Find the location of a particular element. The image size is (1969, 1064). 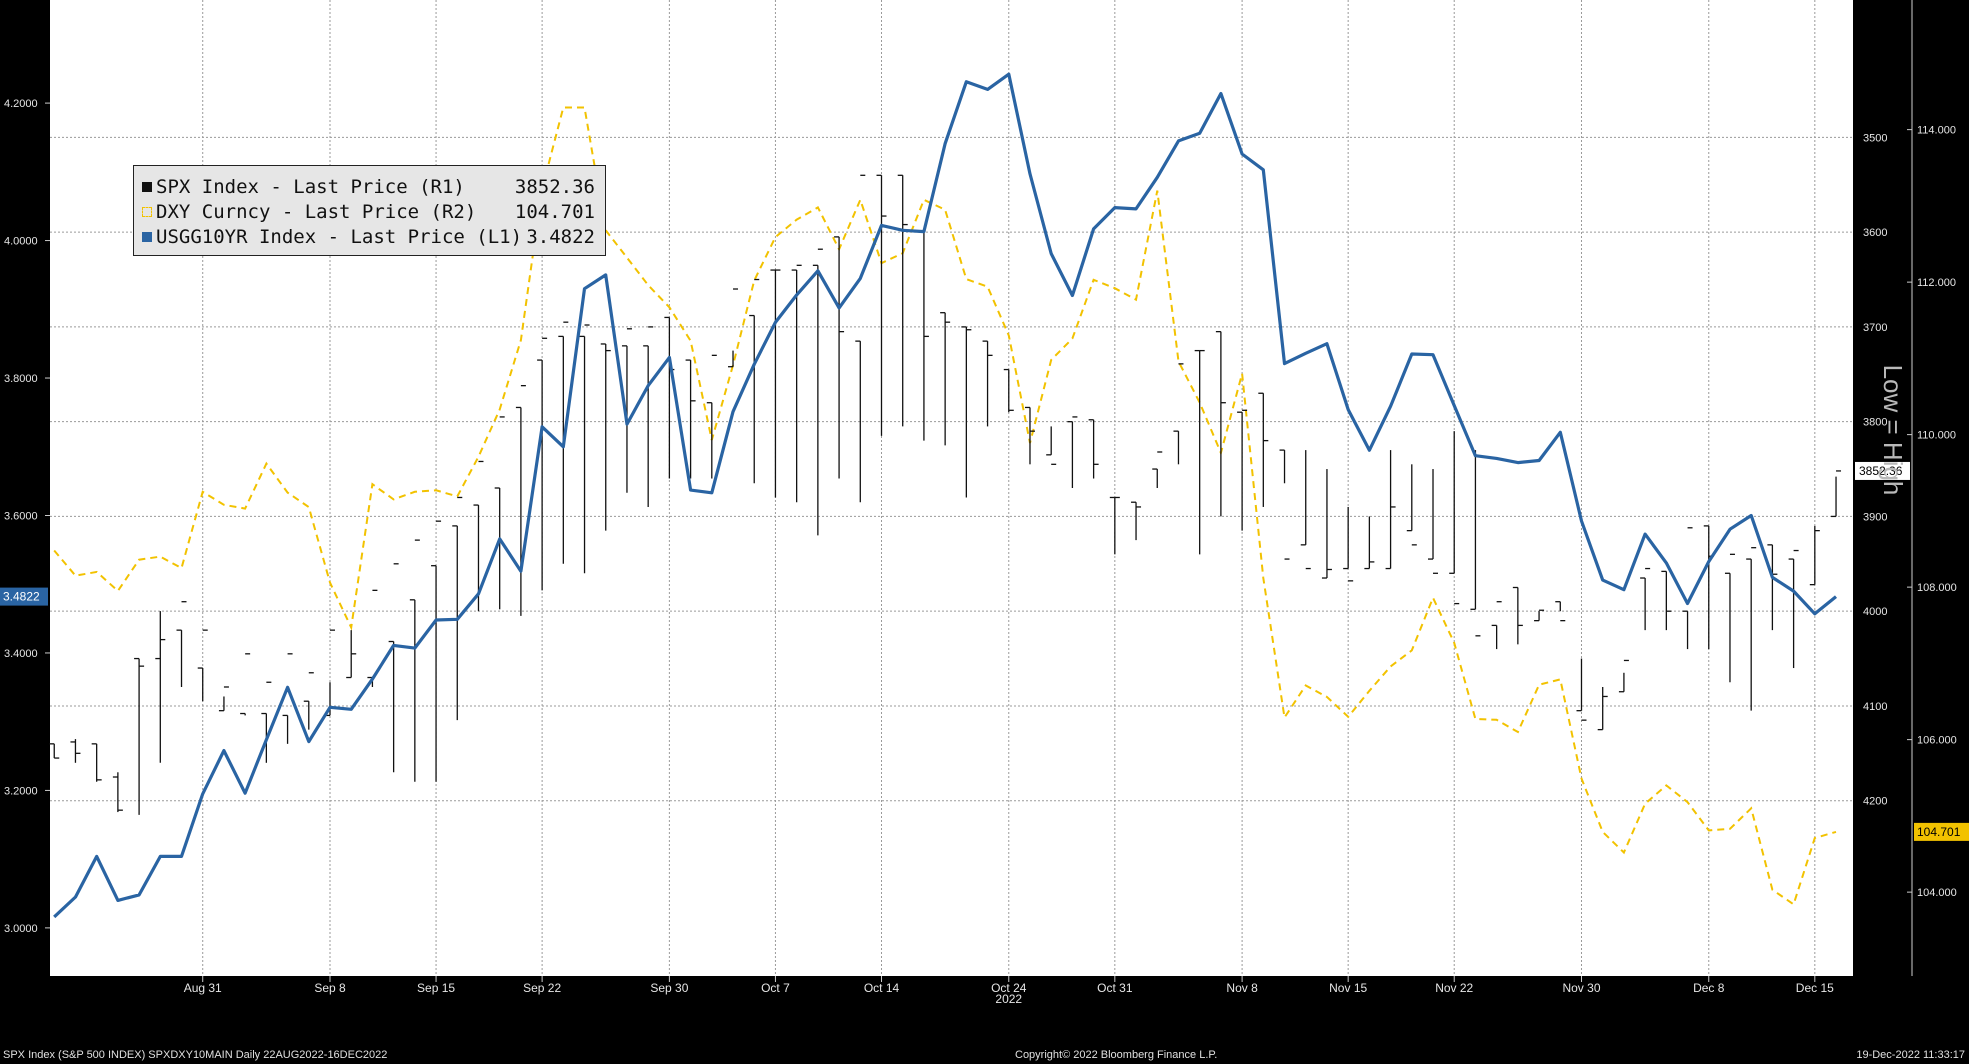

right1-label-bg is located at coordinates (1882, 470).